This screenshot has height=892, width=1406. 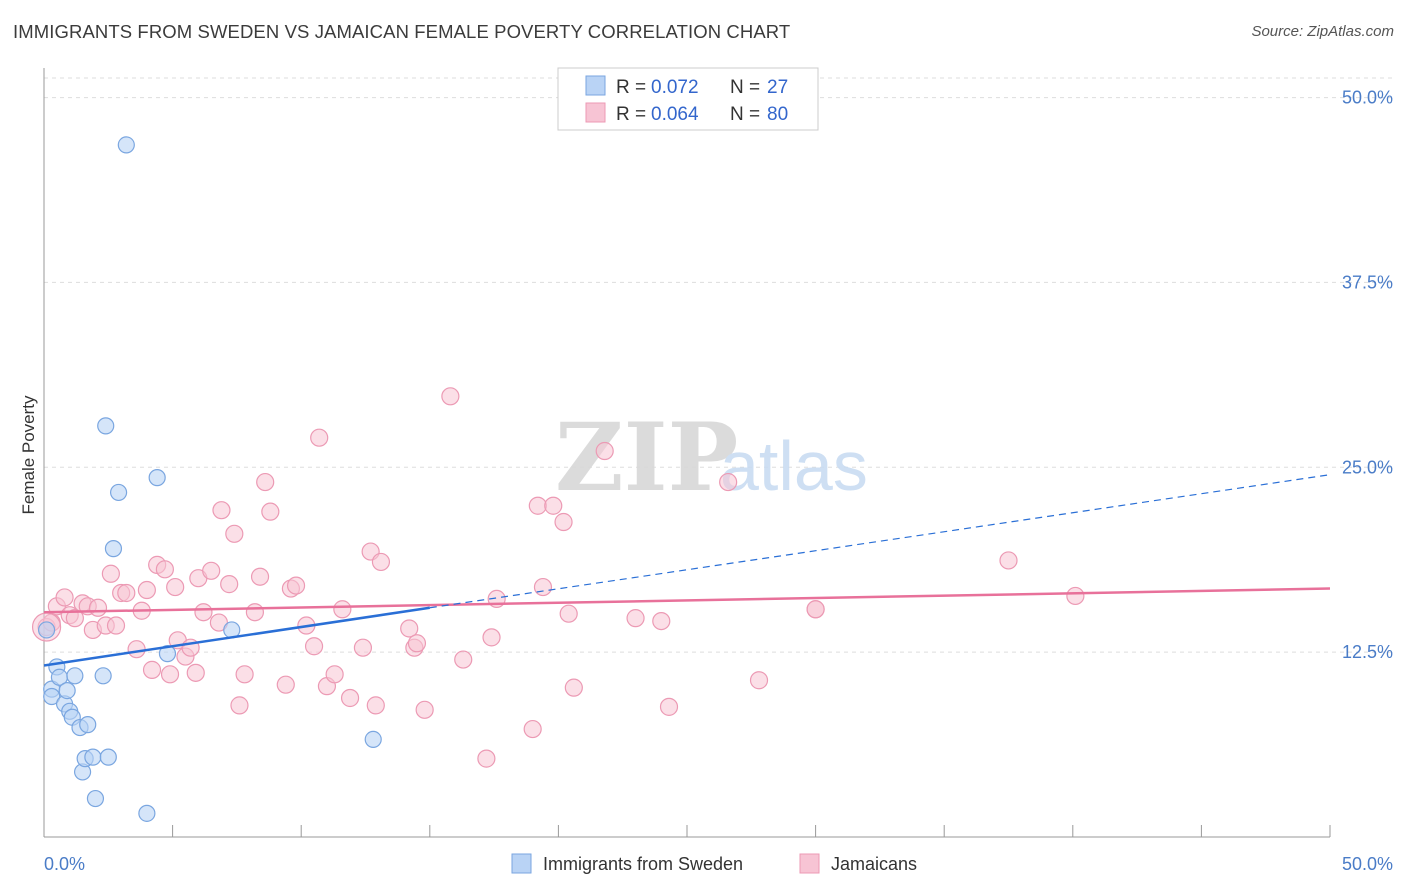 What do you see at coordinates (745, 114) in the screenshot?
I see `legend-n-label-1: N =` at bounding box center [745, 114].